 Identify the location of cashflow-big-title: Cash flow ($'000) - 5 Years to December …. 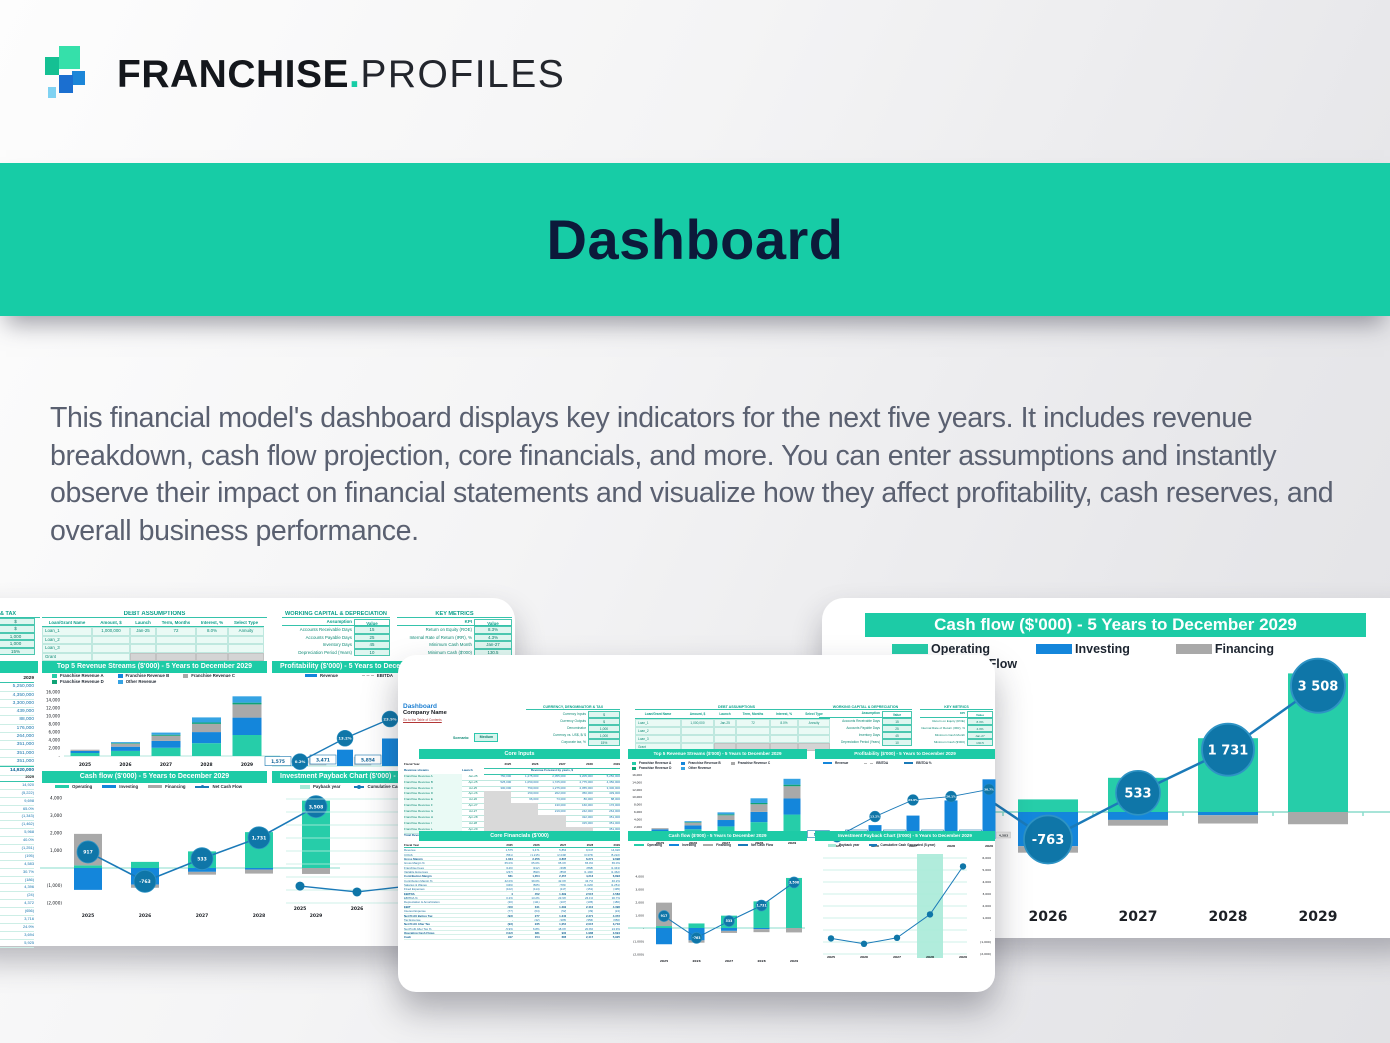
(1115, 625).